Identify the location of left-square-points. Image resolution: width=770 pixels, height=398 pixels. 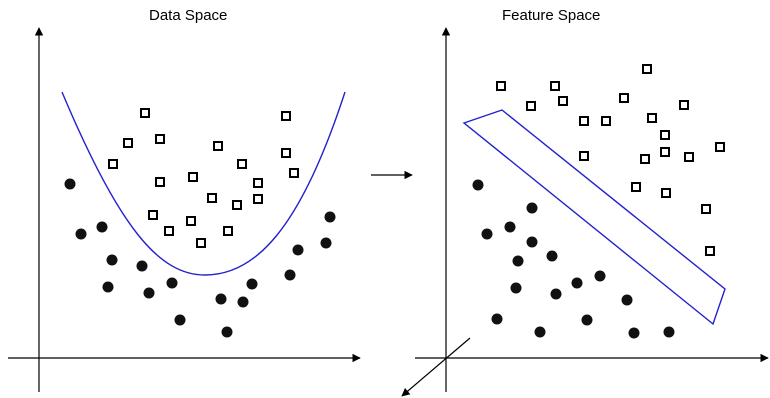
(203, 178).